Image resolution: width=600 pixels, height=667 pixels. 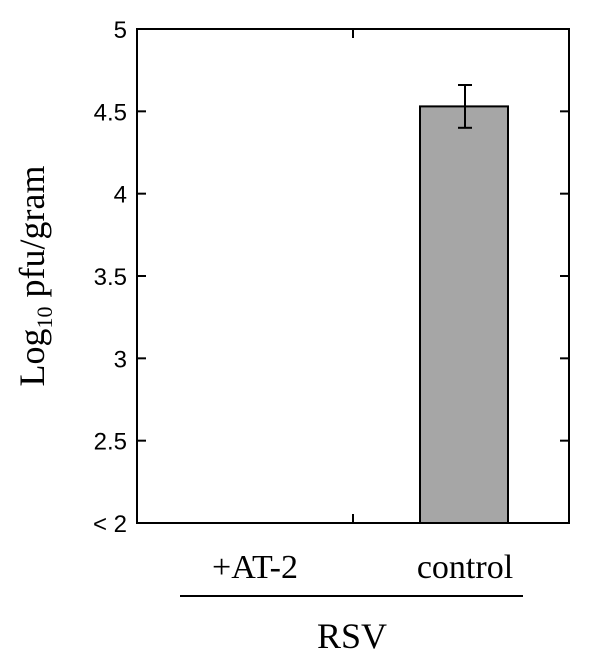 What do you see at coordinates (32, 357) in the screenshot?
I see `y-axis-label-main: Log` at bounding box center [32, 357].